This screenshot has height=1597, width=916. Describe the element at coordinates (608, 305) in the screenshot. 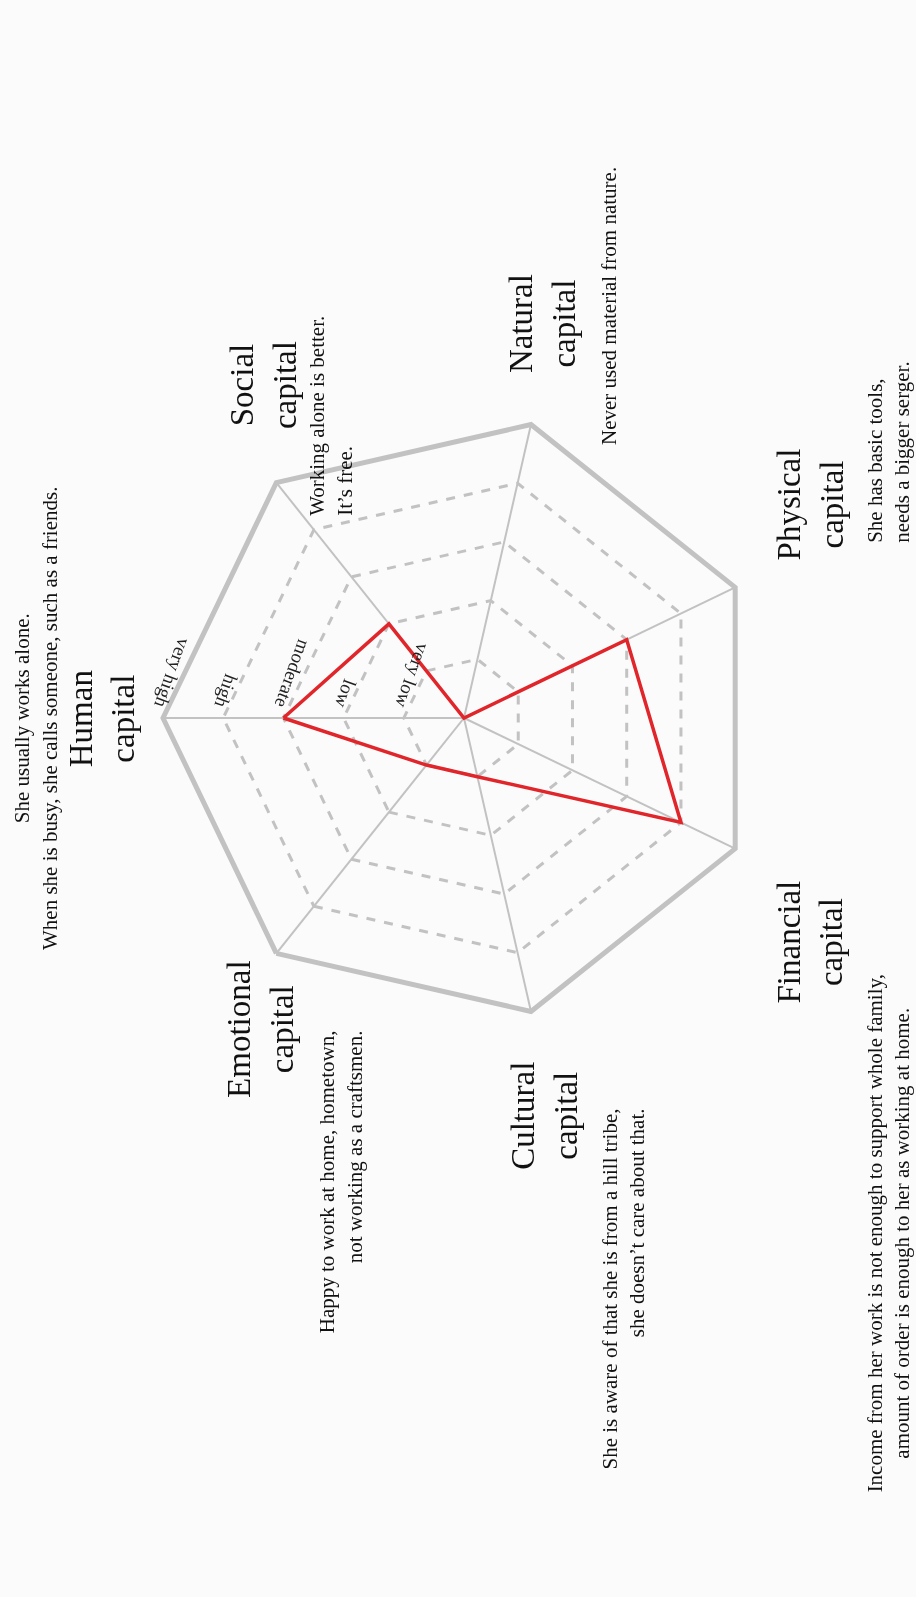

I see `text: Never used material from nature.` at that location.